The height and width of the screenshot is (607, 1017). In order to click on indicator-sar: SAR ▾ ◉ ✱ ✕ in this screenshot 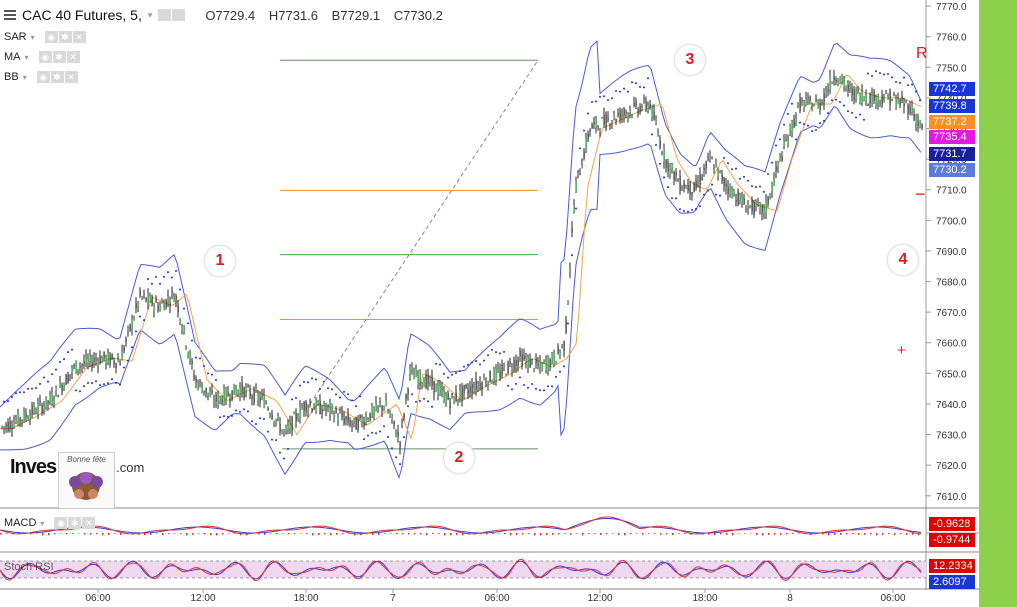, I will do `click(45, 37)`.